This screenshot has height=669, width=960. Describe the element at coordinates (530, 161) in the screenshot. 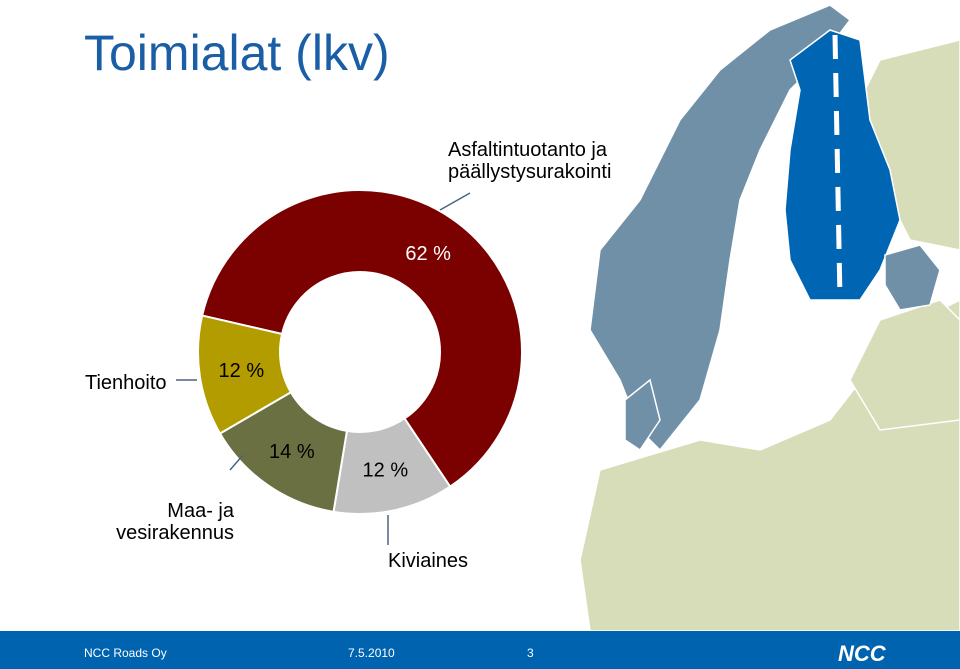

I see `category-label: Asfaltintuotanto ja päällystysurakointi` at that location.